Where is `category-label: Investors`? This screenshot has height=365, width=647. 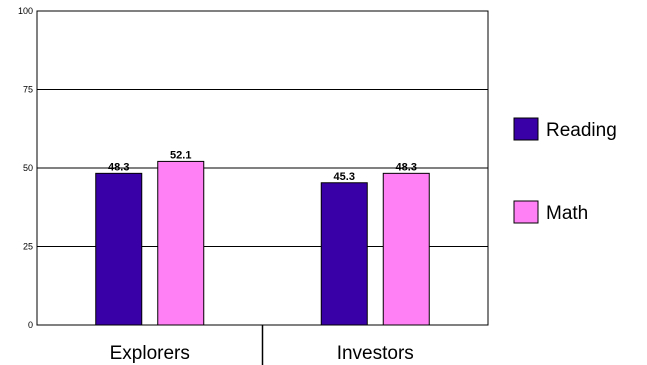 category-label: Investors is located at coordinates (375, 353).